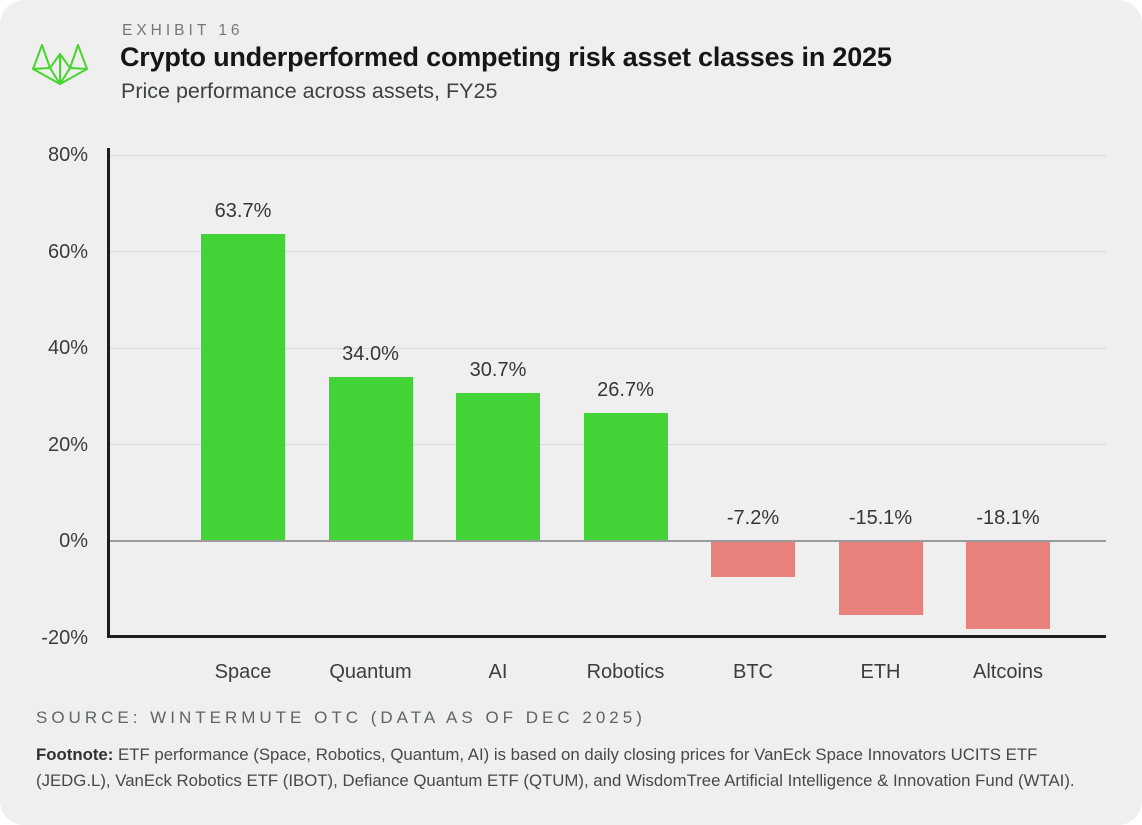 This screenshot has height=825, width=1142. What do you see at coordinates (625, 477) in the screenshot?
I see `bar-robotics` at bounding box center [625, 477].